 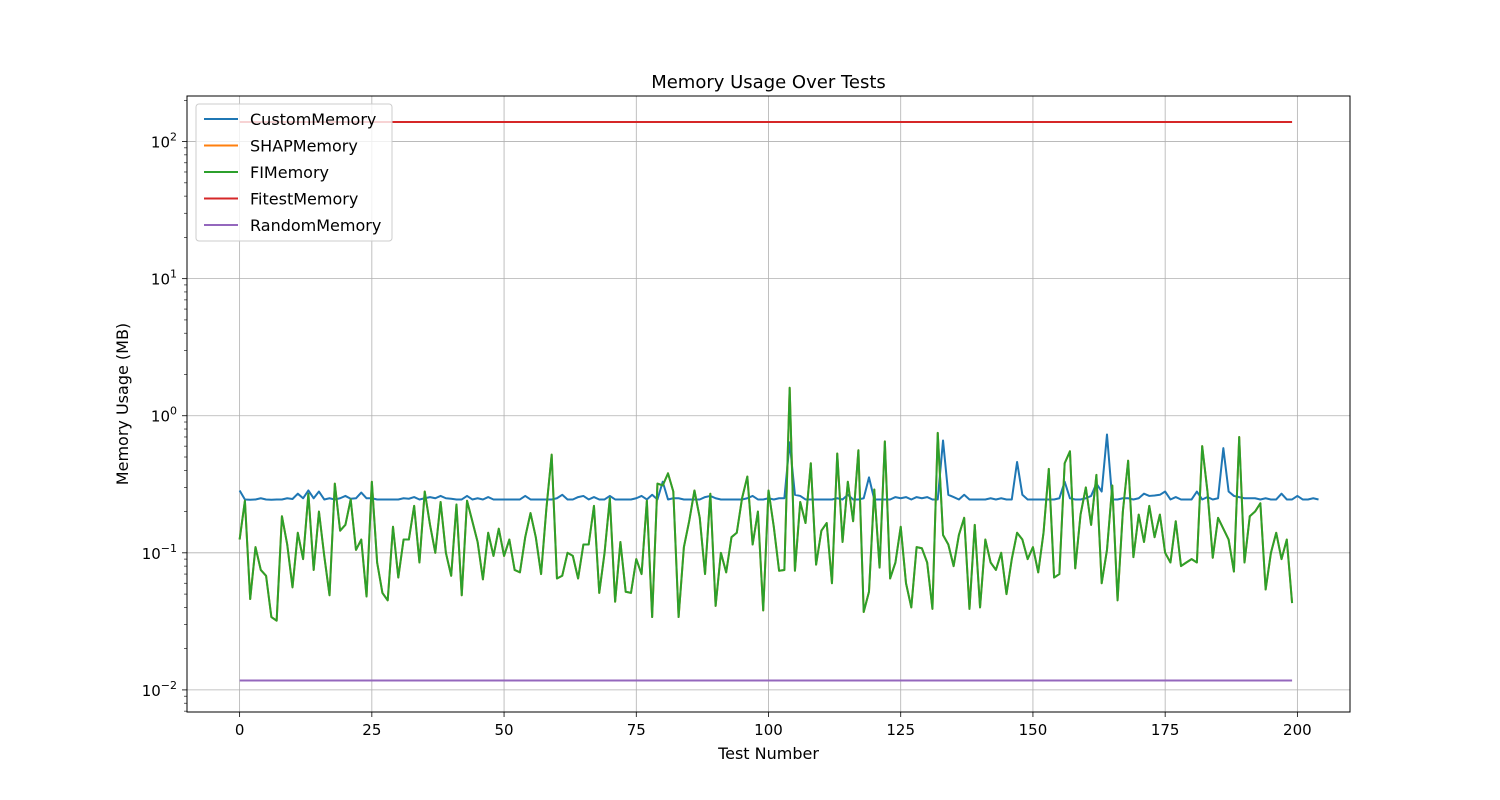 What do you see at coordinates (289, 172) in the screenshot?
I see `legend-label: FIMemory` at bounding box center [289, 172].